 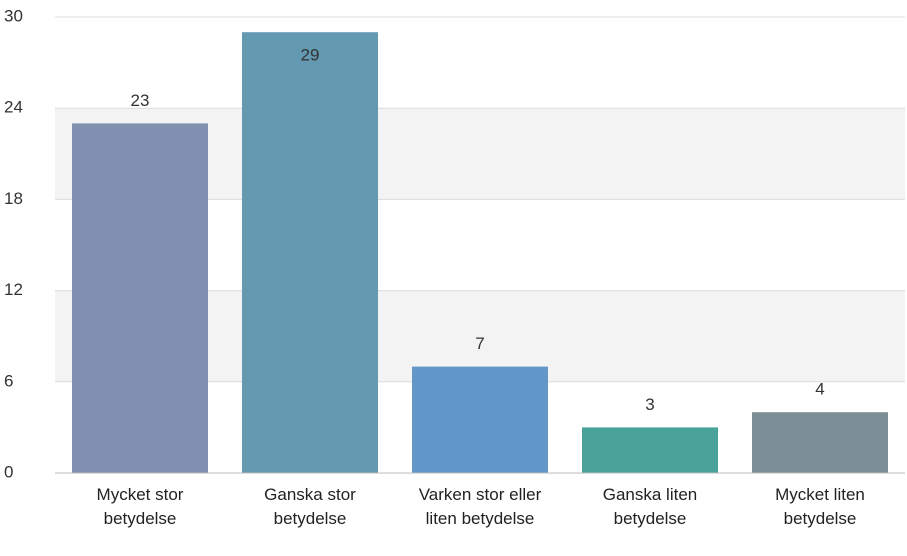 I want to click on x-tick-label: Mycket stor betydelse, so click(x=140, y=506).